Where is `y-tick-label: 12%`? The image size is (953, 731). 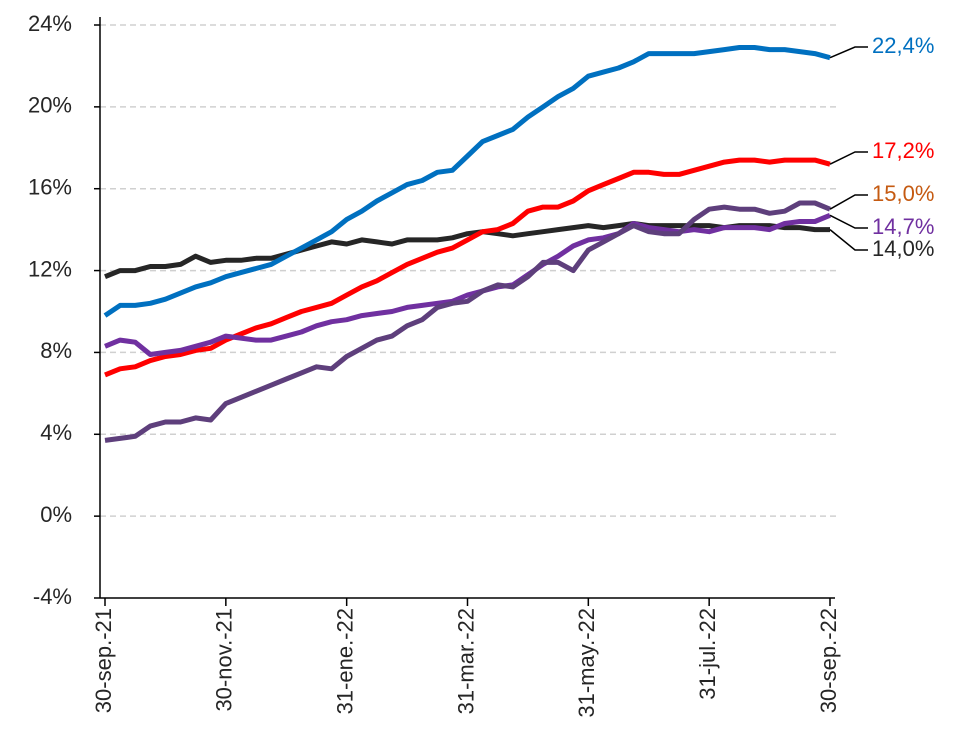 y-tick-label: 12% is located at coordinates (50, 268).